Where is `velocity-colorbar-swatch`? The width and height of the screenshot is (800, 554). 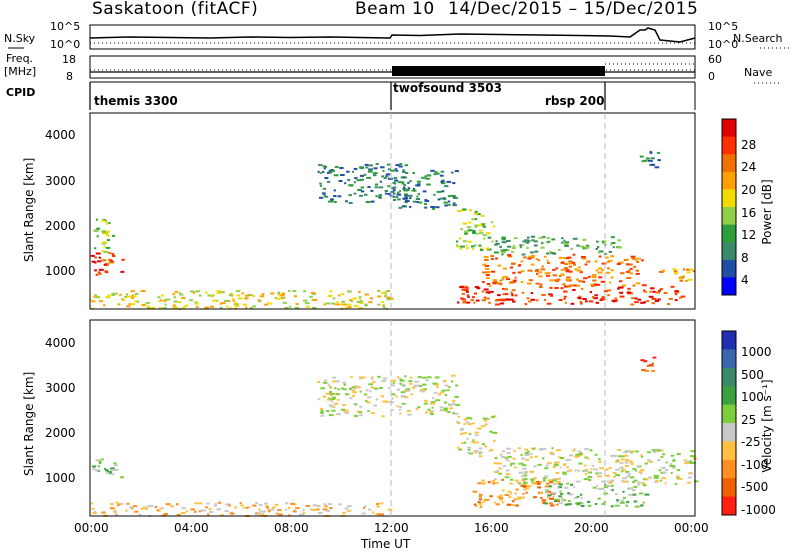
velocity-colorbar-swatch is located at coordinates (729, 506).